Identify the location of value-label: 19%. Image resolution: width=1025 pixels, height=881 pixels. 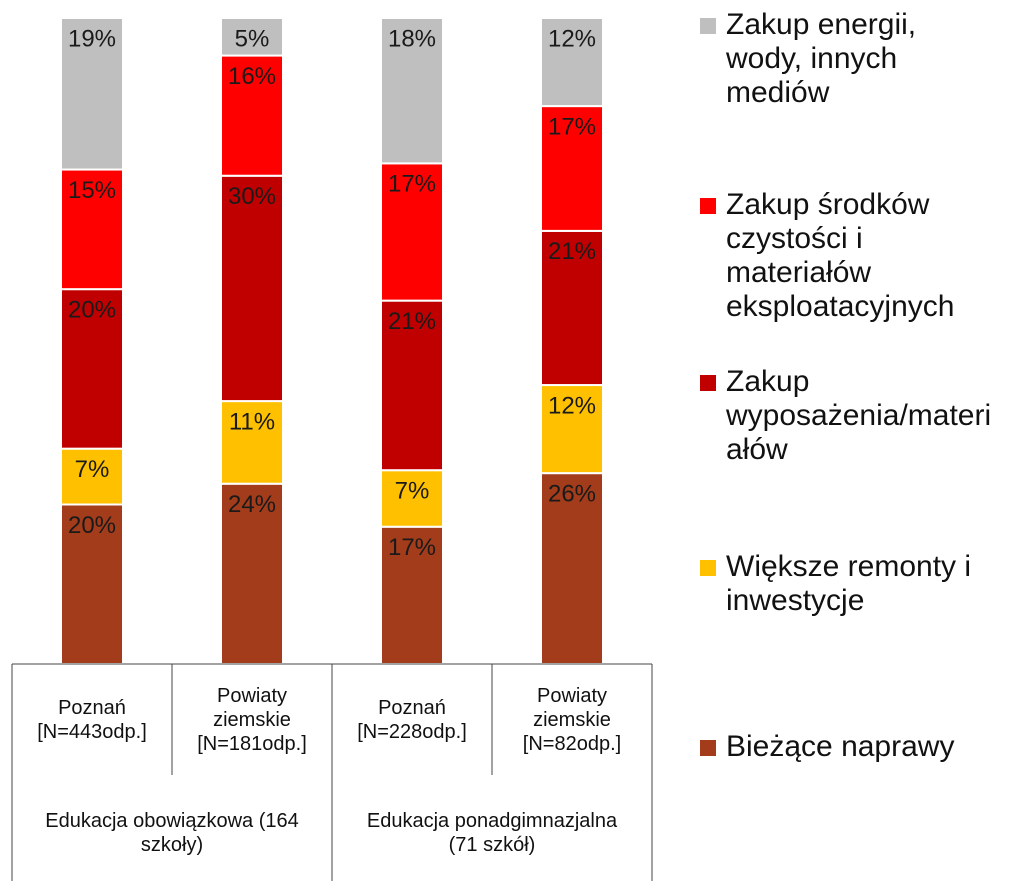
(92, 38).